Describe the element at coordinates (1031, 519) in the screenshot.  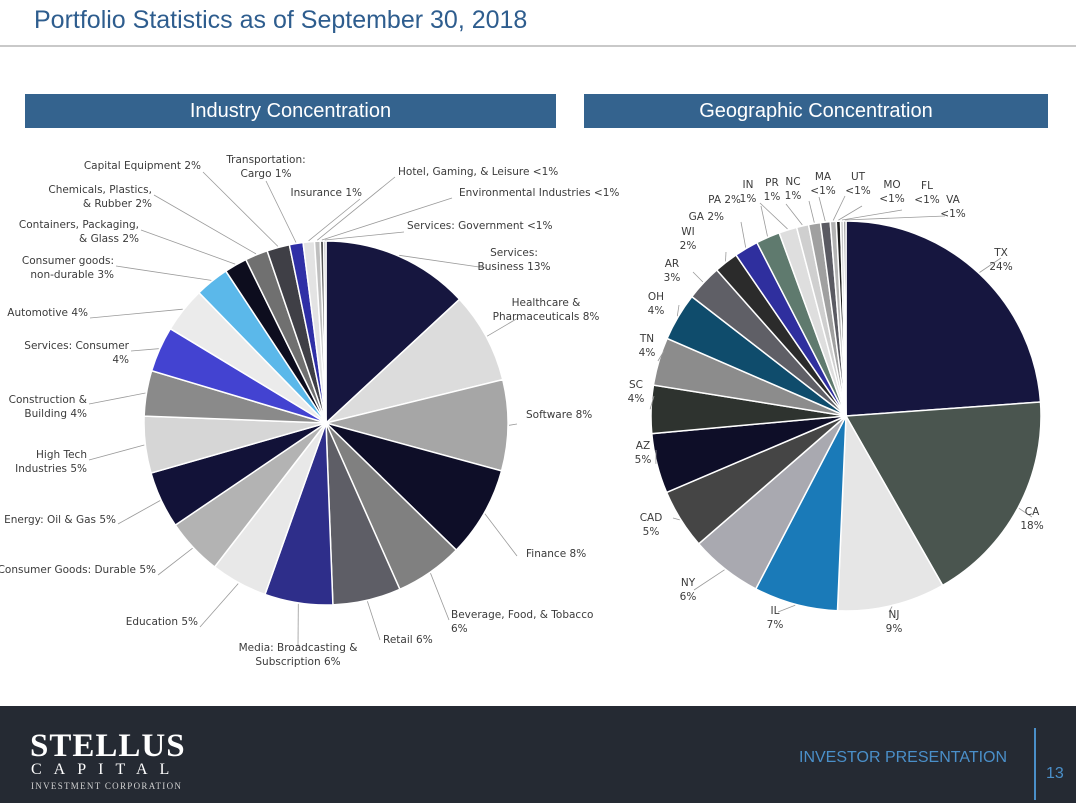
I see `geographic-data-label: CA 18%` at that location.